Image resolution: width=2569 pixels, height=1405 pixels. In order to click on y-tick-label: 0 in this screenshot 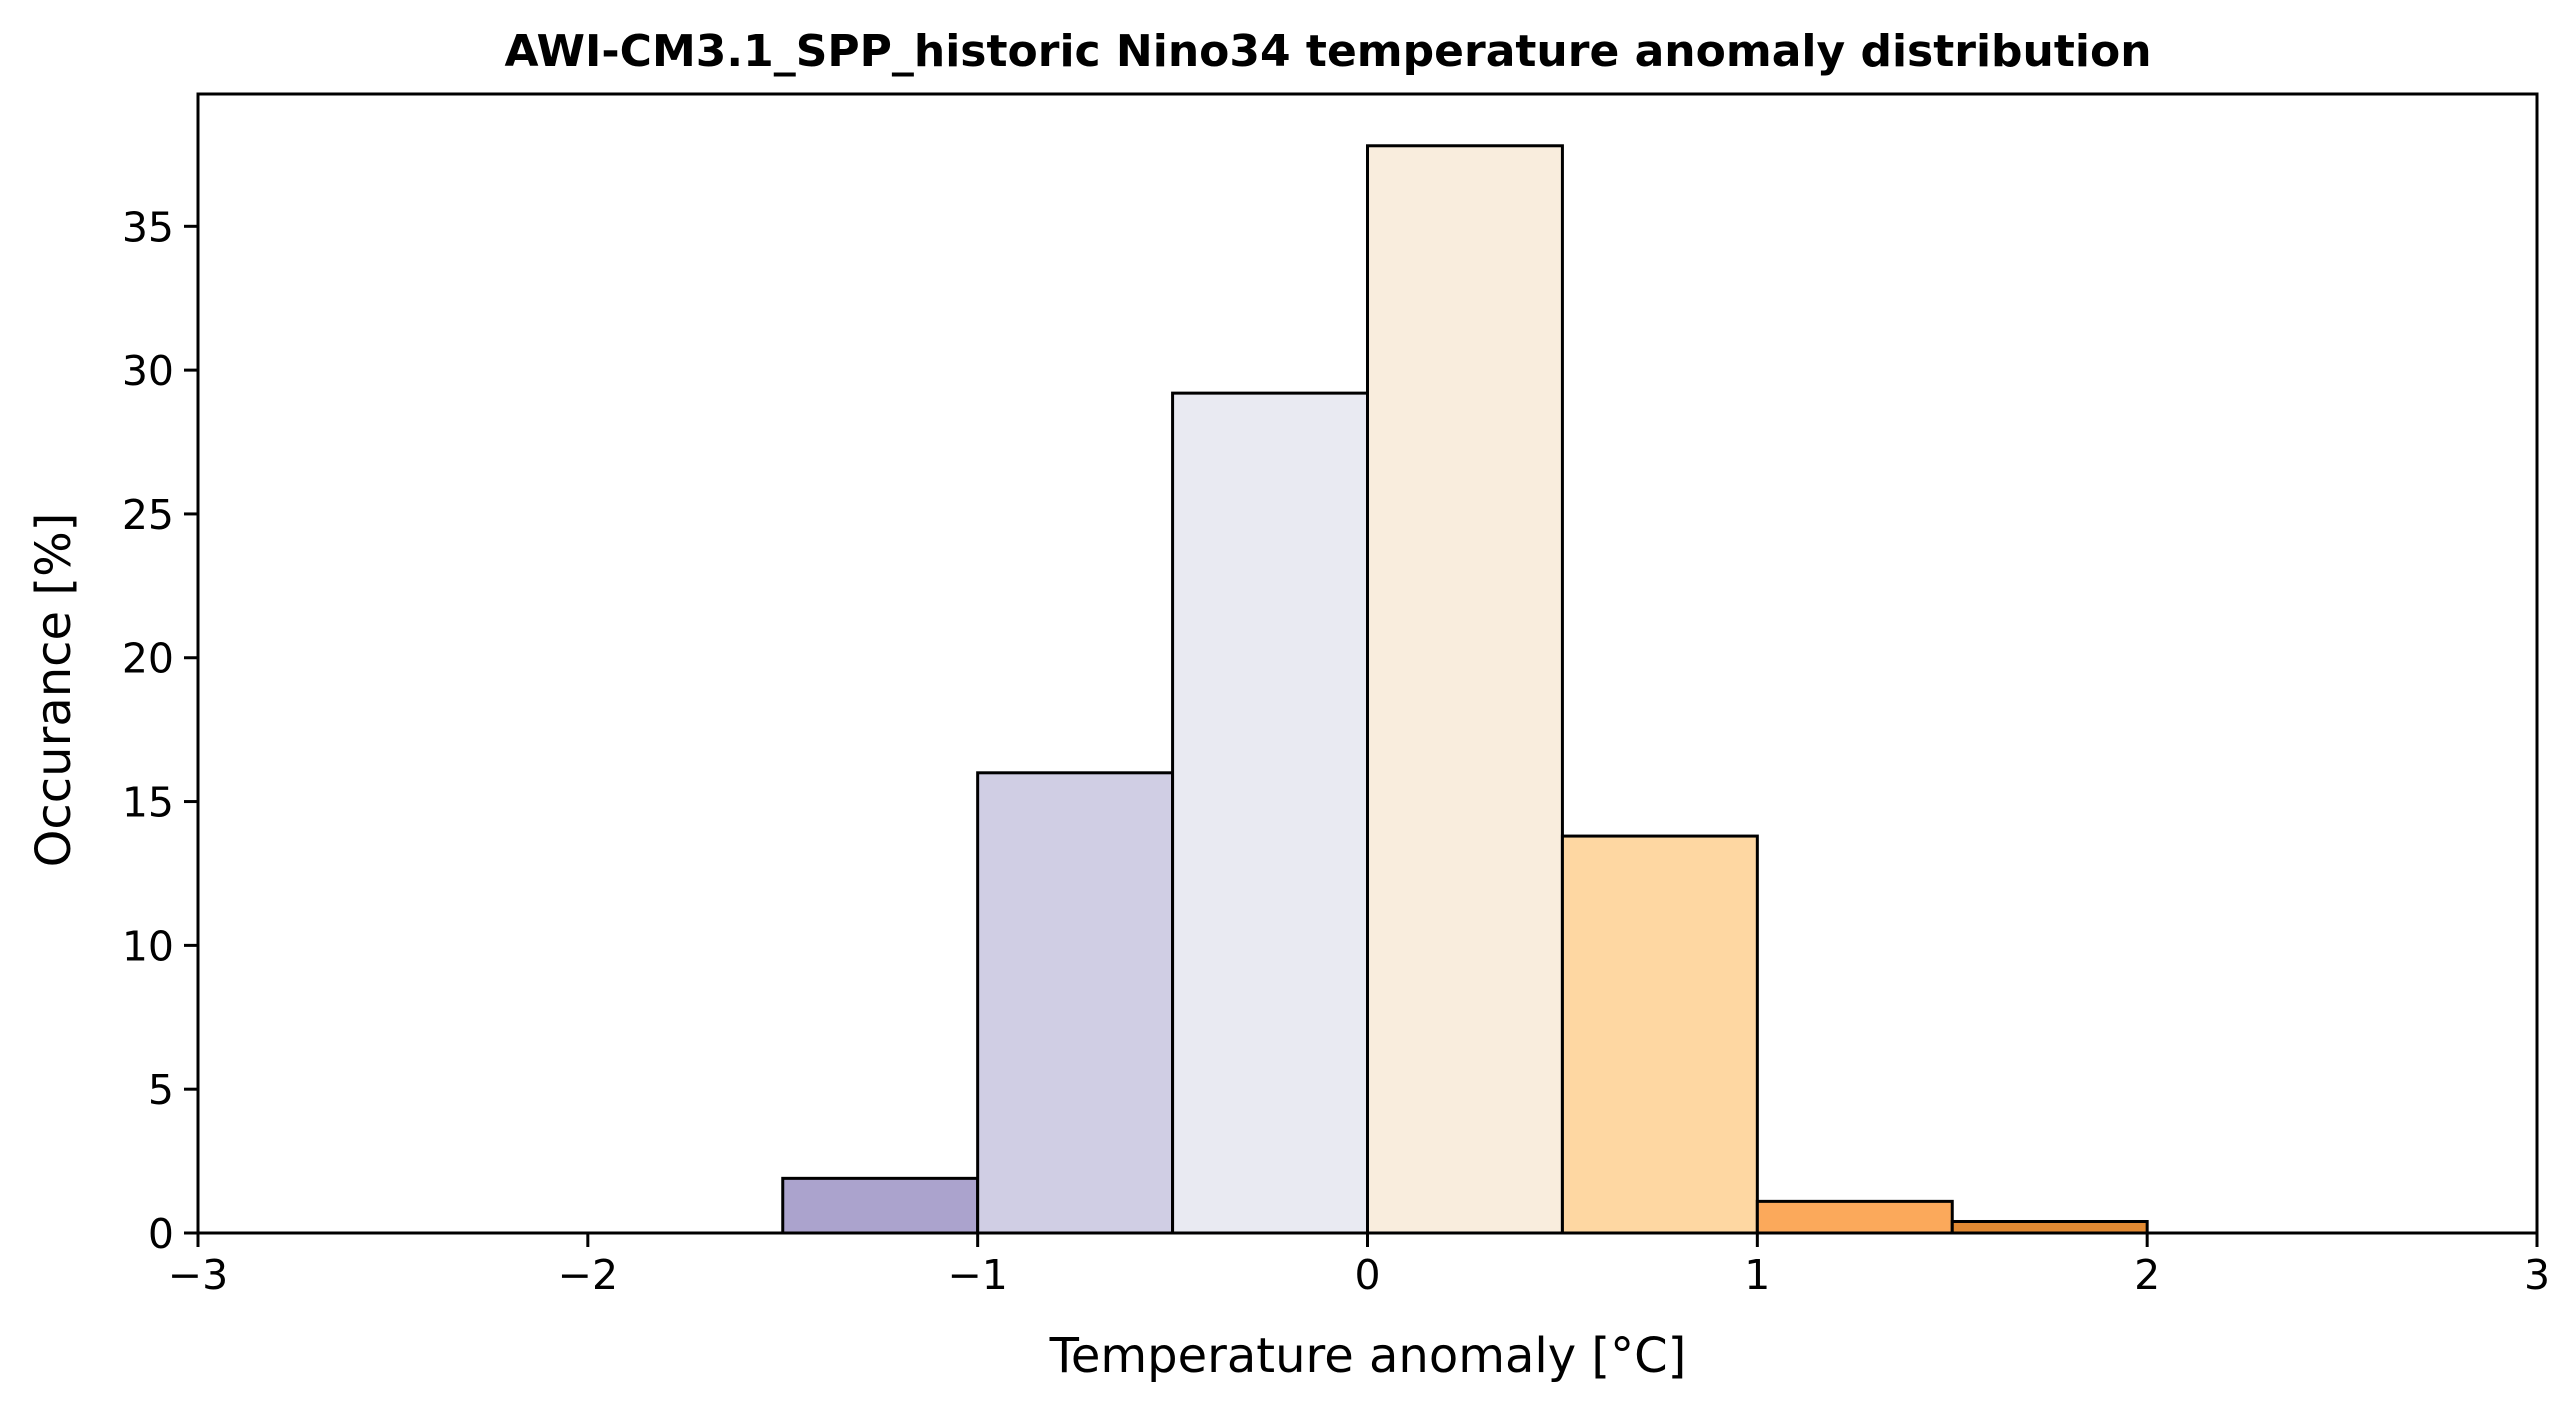, I will do `click(161, 1234)`.